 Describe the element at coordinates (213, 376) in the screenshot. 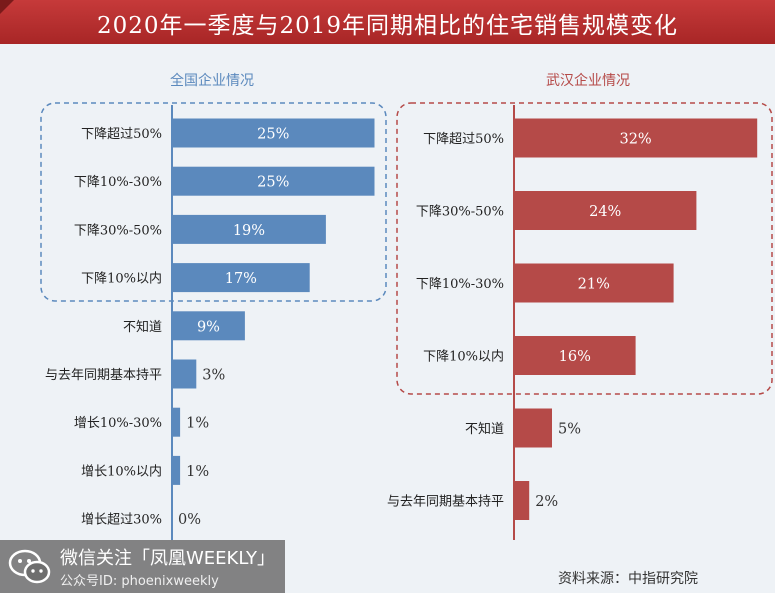

I see `data-label: 3%` at that location.